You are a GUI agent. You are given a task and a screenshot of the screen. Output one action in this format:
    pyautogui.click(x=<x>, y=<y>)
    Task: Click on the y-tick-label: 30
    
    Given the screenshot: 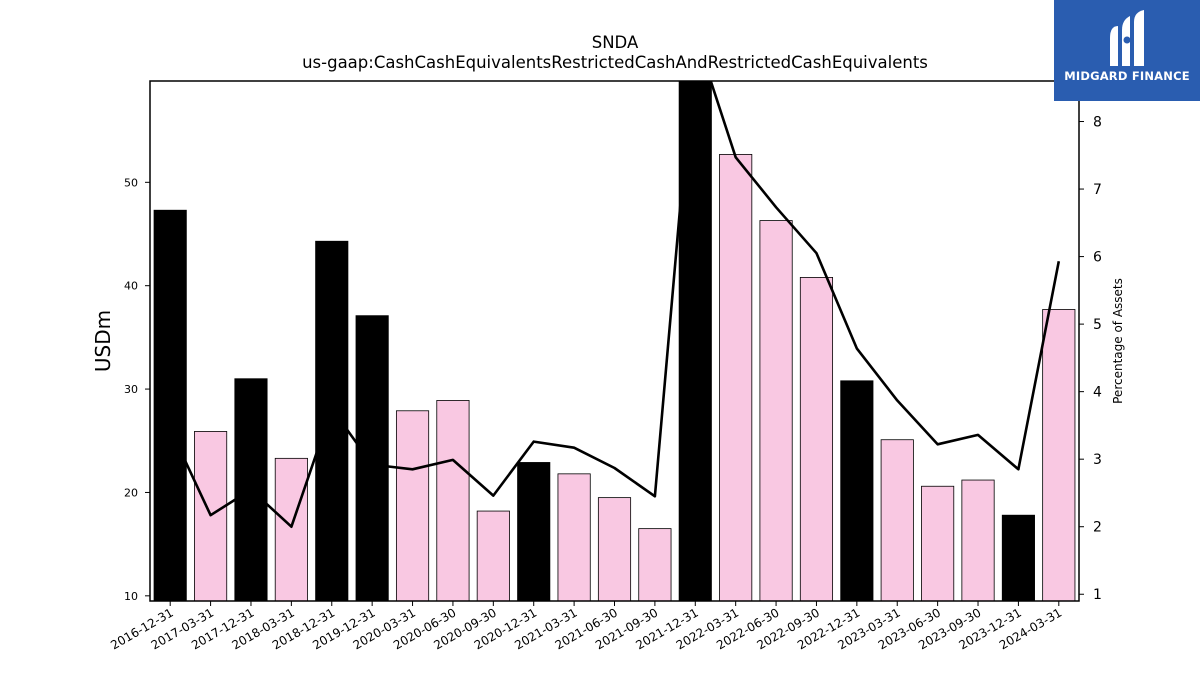 What is the action you would take?
    pyautogui.click(x=131, y=389)
    